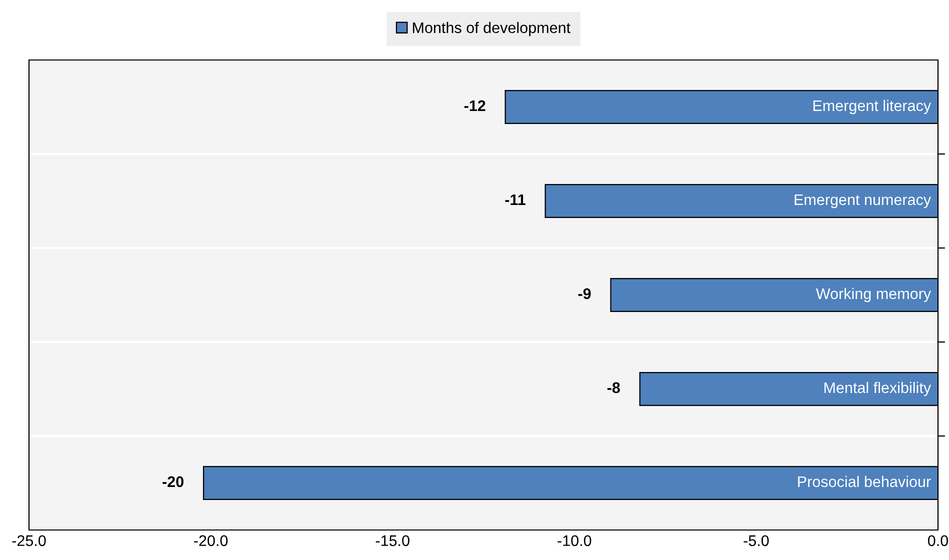 This screenshot has height=560, width=949. Describe the element at coordinates (938, 540) in the screenshot. I see `x-tick-label: 0.0` at that location.